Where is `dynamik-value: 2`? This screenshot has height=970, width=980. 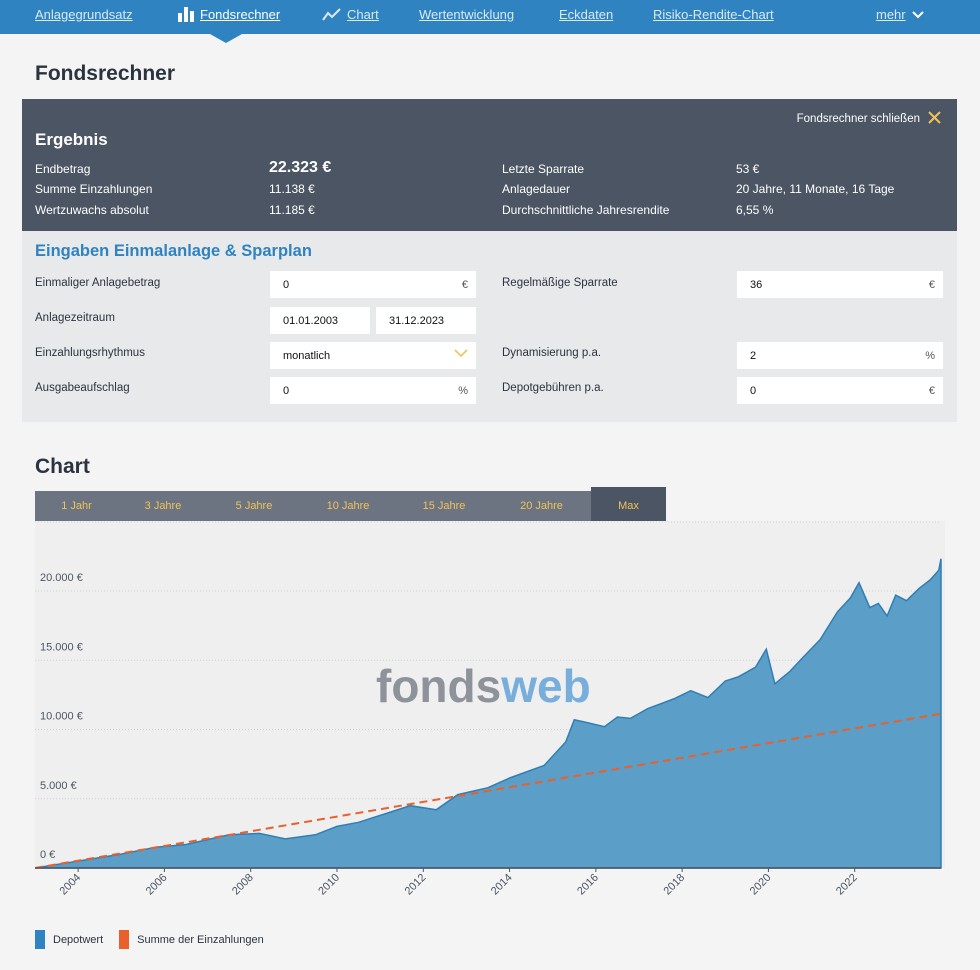 dynamik-value: 2 is located at coordinates (753, 355).